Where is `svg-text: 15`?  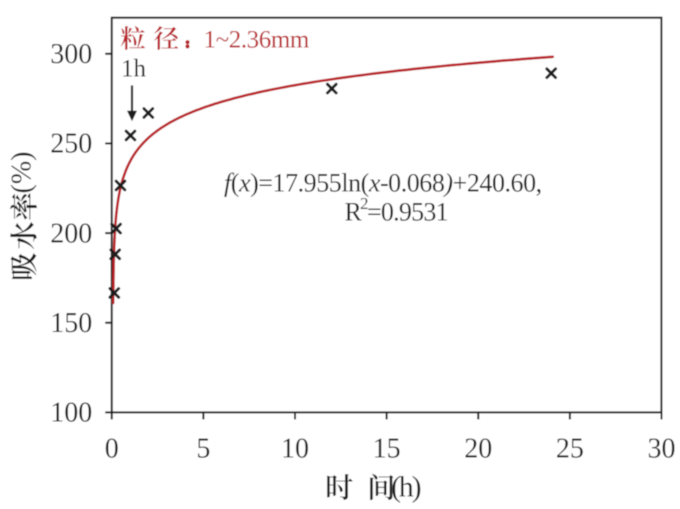 svg-text: 15 is located at coordinates (387, 449).